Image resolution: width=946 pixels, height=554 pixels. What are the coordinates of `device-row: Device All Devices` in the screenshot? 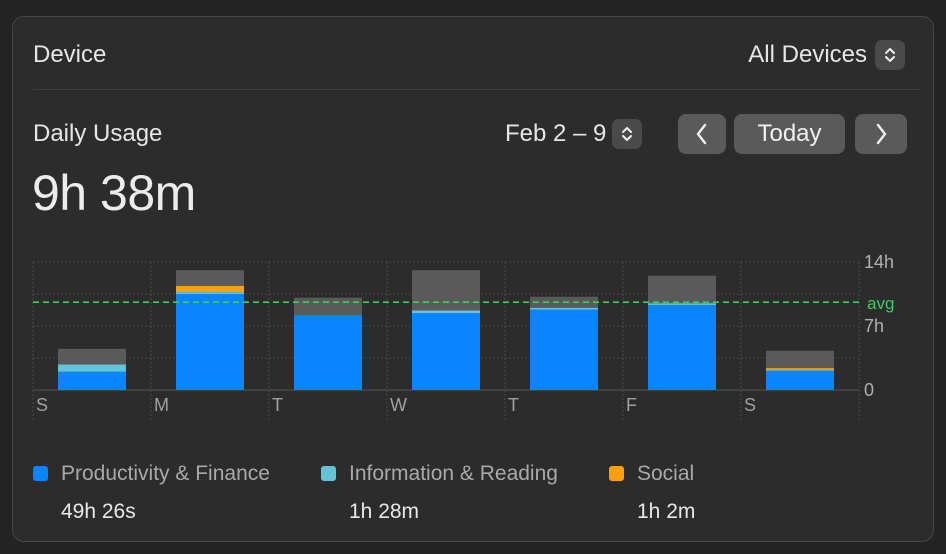 It's located at (469, 55).